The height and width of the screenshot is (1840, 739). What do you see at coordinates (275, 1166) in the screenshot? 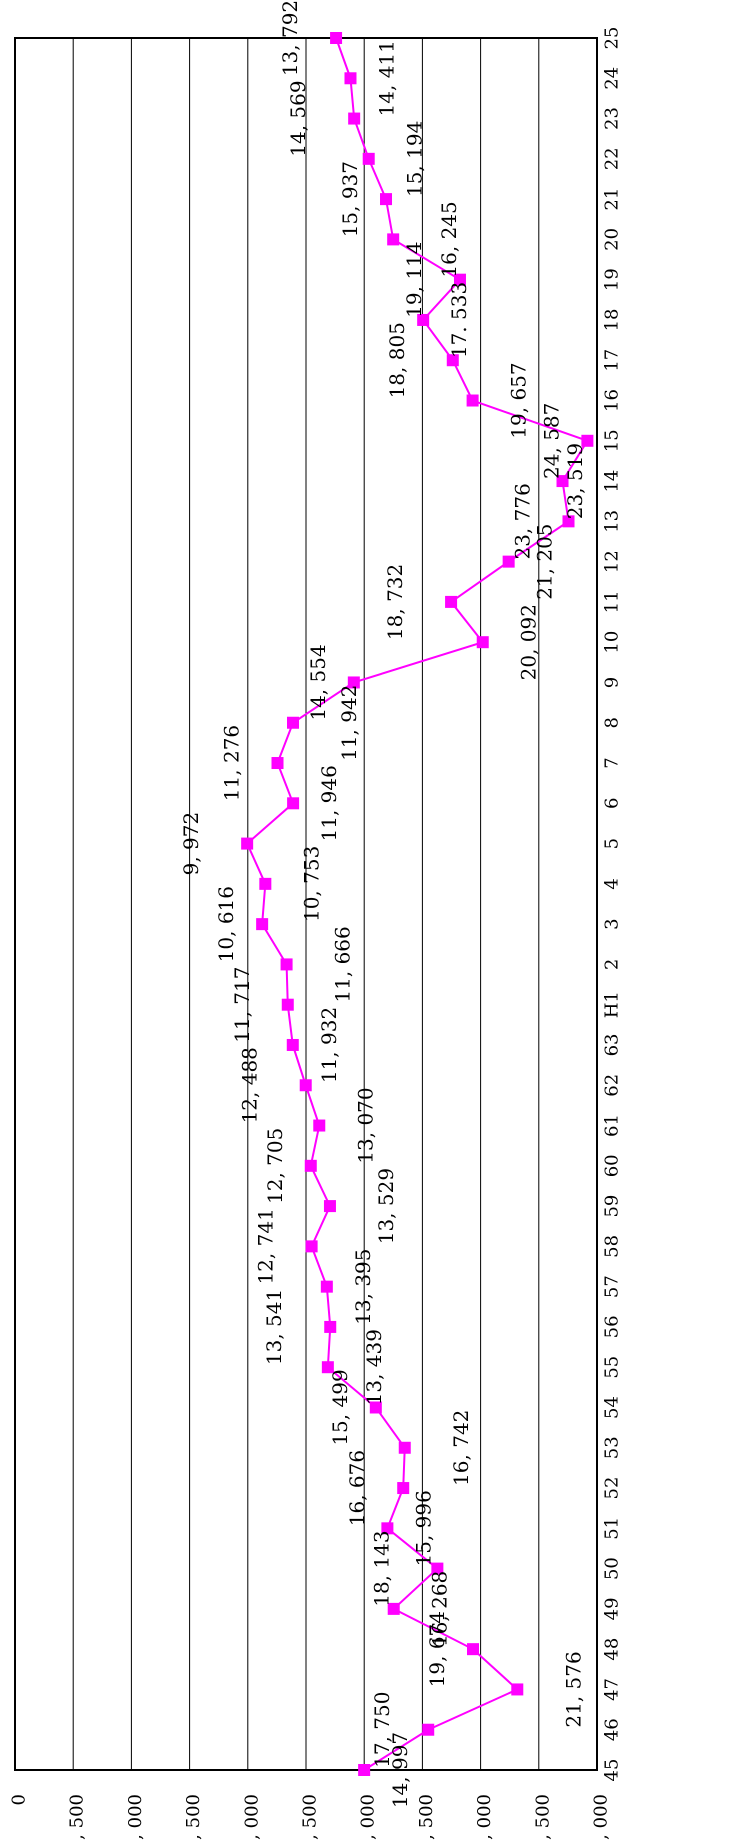
I see `data-label: 12, 705` at bounding box center [275, 1166].